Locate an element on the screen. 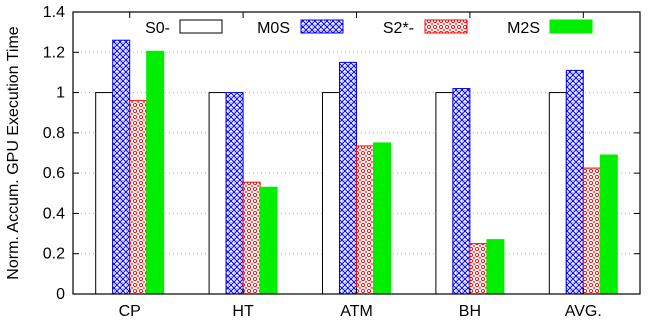 Image resolution: width=649 pixels, height=326 pixels. y-tick-label: 0.6 is located at coordinates (54, 173).